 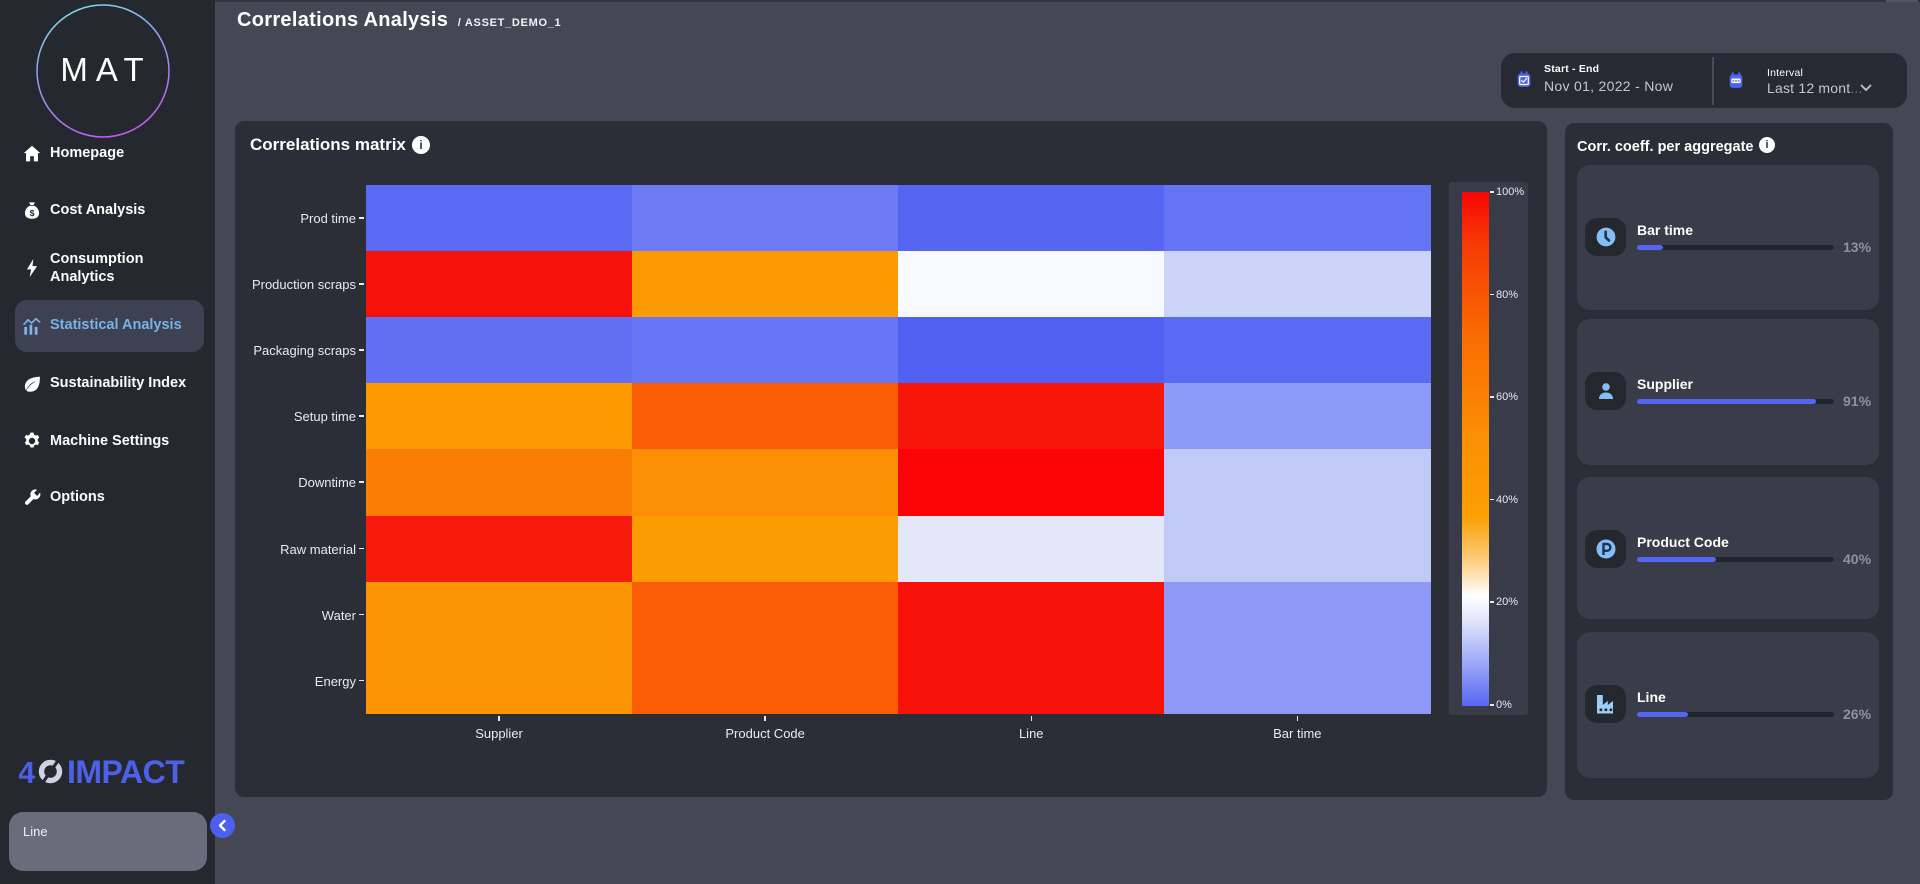 What do you see at coordinates (27, 772) in the screenshot?
I see `svg-text: 4` at bounding box center [27, 772].